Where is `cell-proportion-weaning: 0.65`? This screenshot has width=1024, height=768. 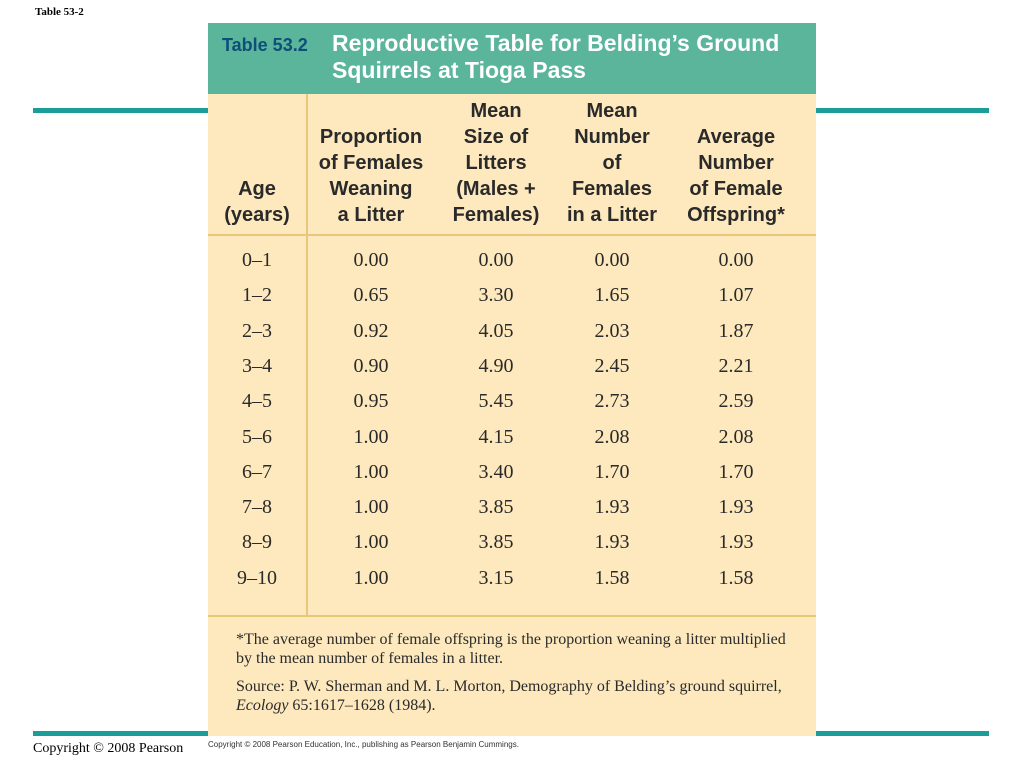
cell-proportion-weaning: 0.65 is located at coordinates (371, 295).